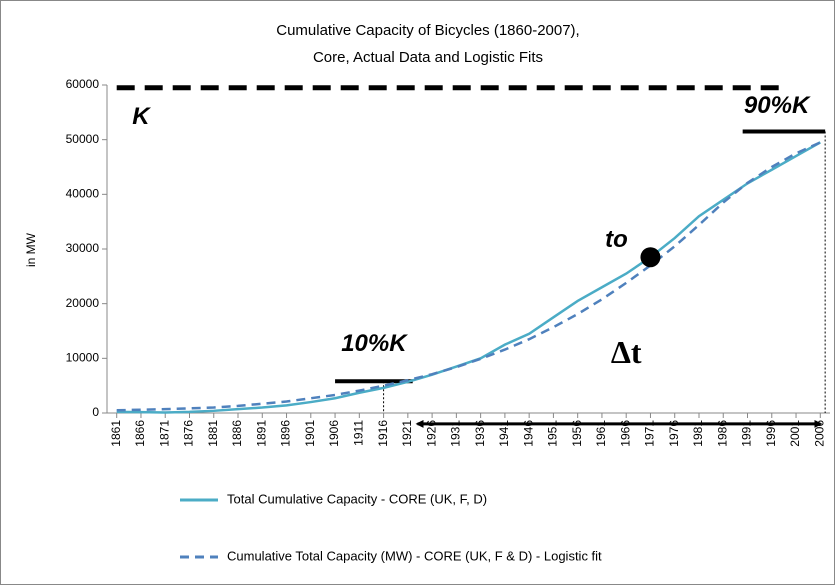 This screenshot has width=835, height=585. Describe the element at coordinates (95, 412) in the screenshot. I see `y-tick-label: 0` at that location.